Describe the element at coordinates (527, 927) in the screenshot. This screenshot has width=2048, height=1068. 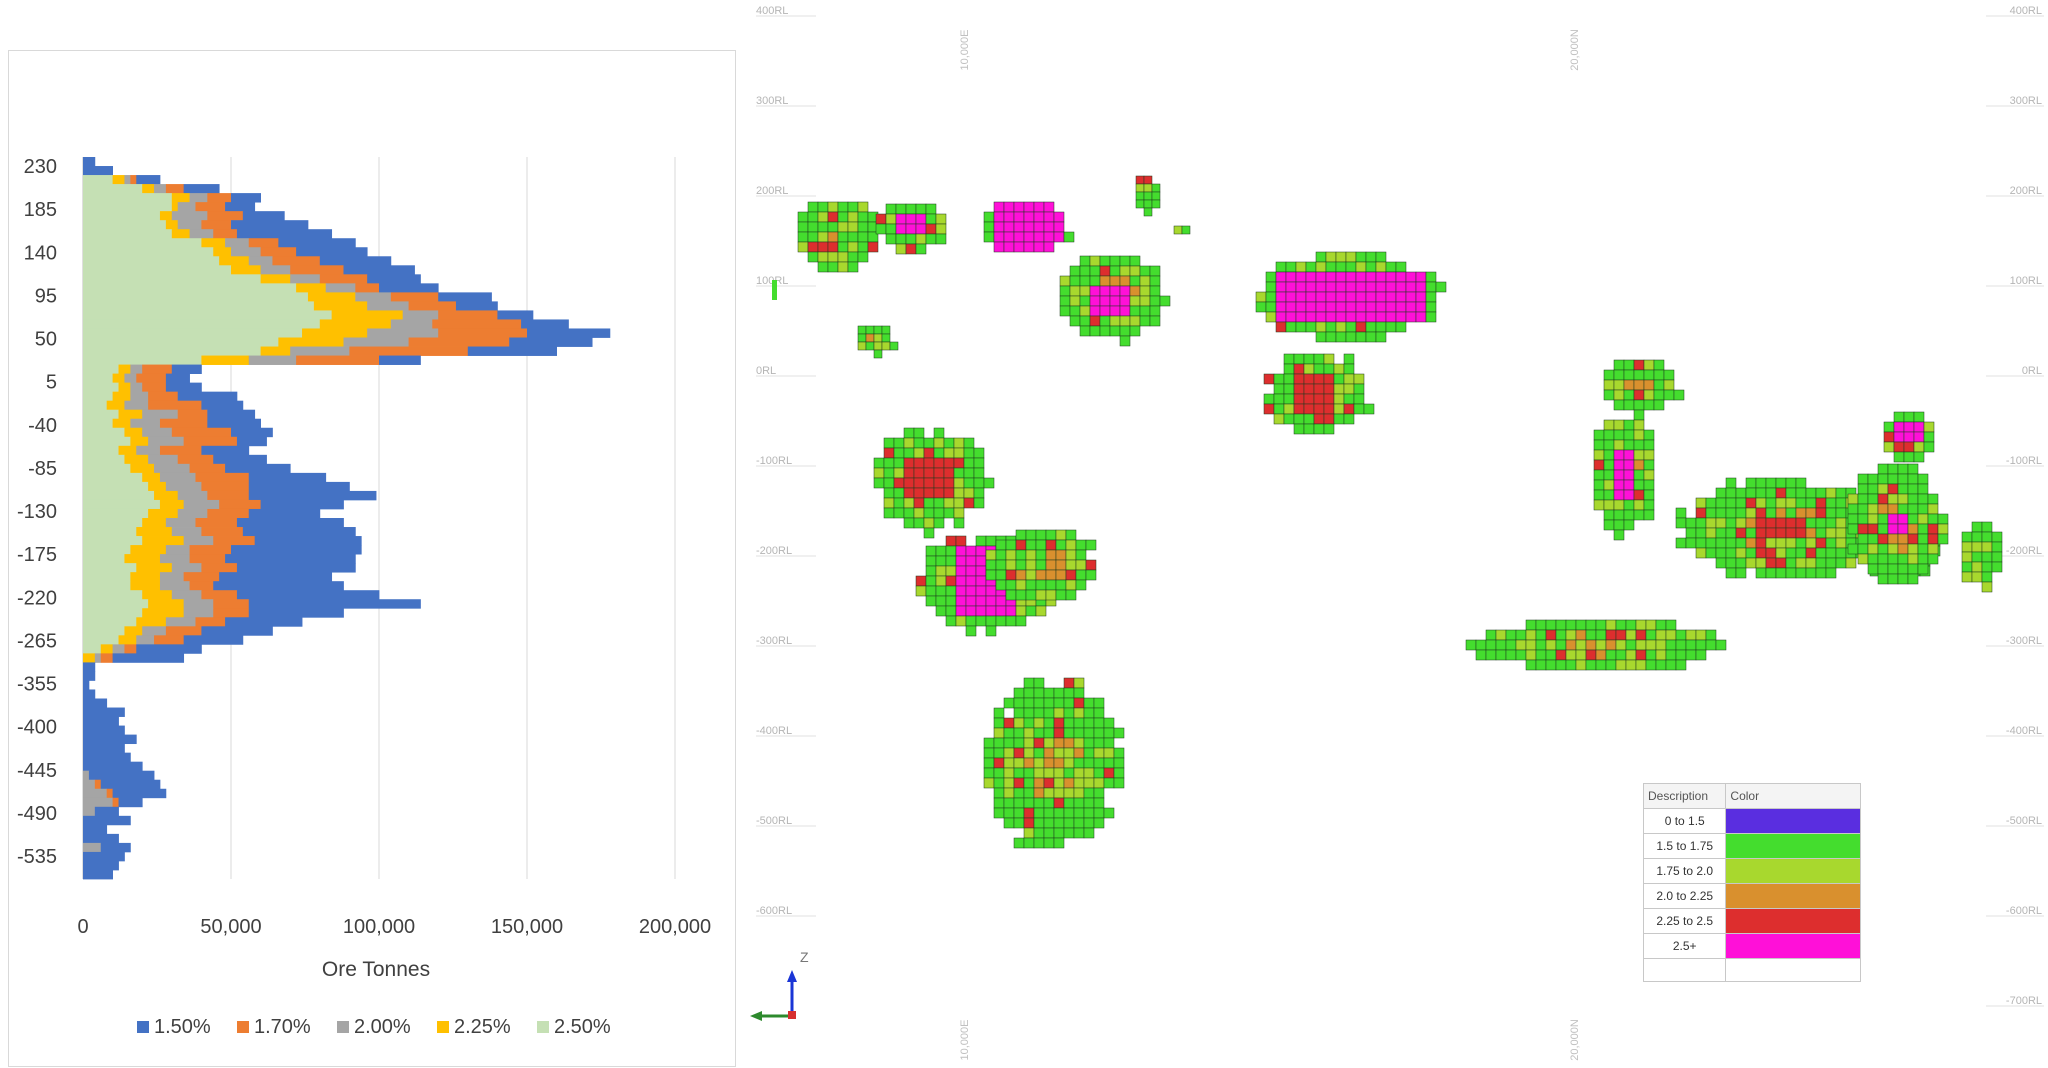
I see `x-tick-label: 150,000` at that location.